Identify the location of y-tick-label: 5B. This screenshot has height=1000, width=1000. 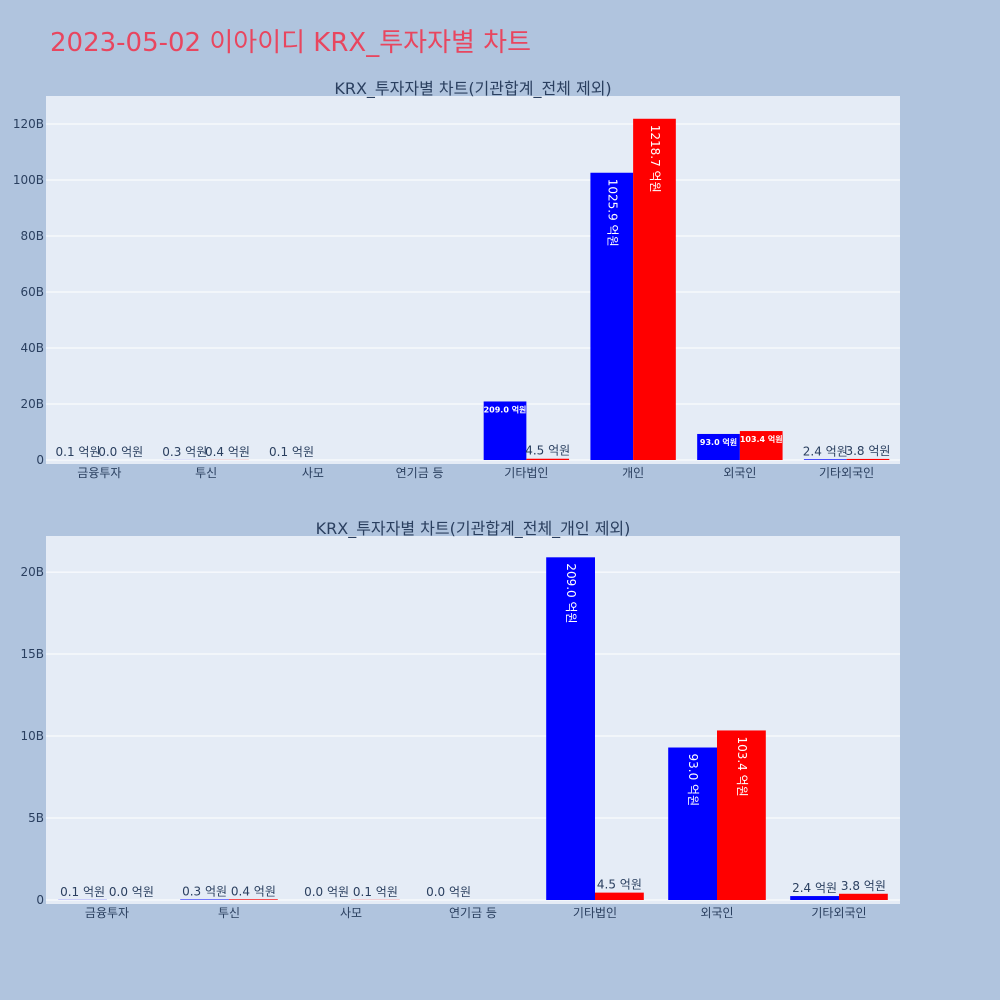
(36, 818).